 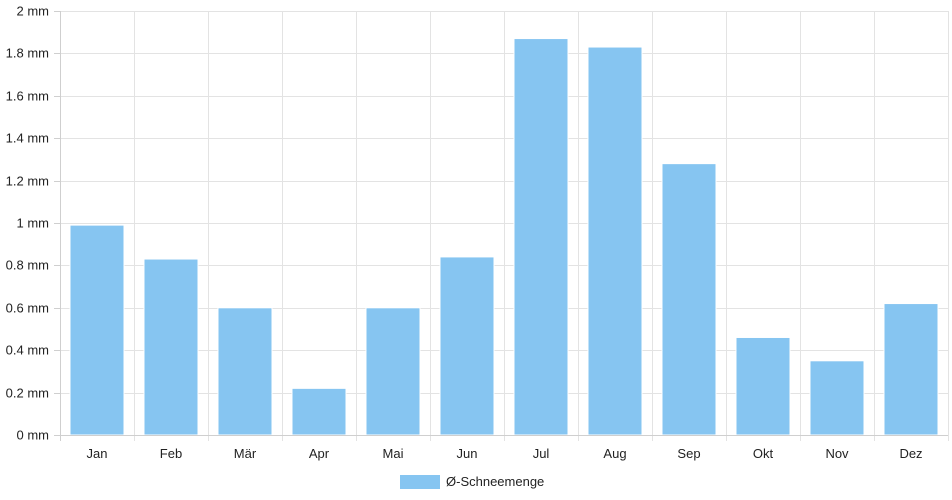 What do you see at coordinates (27, 350) in the screenshot?
I see `y-tick-label: 0.4 mm` at bounding box center [27, 350].